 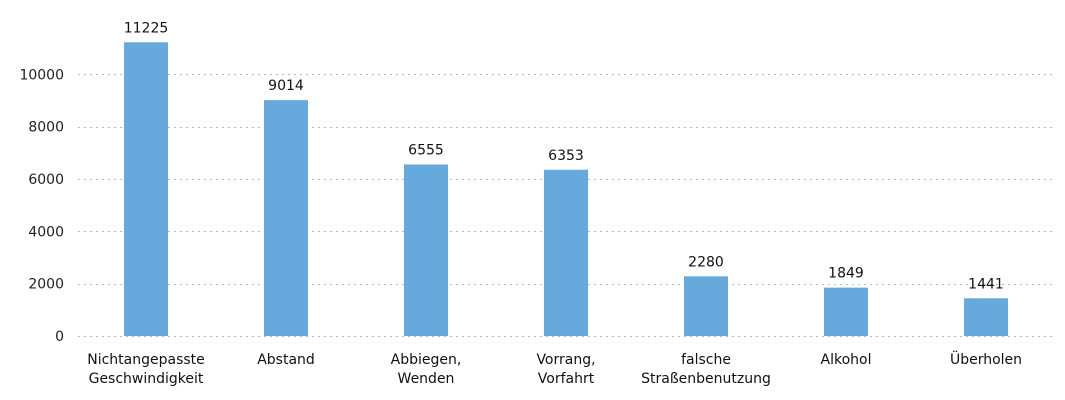 What do you see at coordinates (706, 369) in the screenshot?
I see `x-tick-label: falsche Straßenbenutzung` at bounding box center [706, 369].